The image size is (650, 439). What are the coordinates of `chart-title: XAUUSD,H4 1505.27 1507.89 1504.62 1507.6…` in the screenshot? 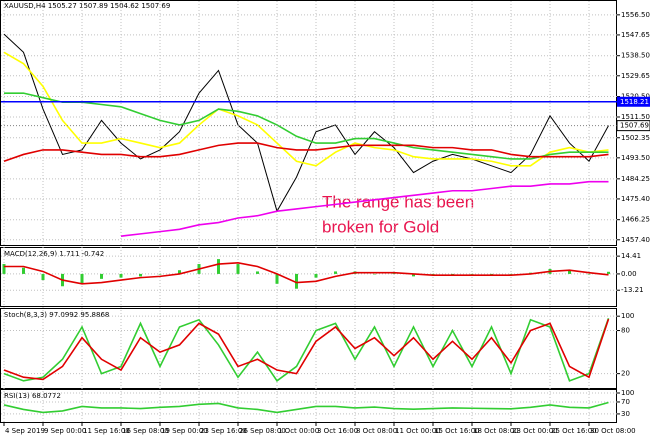 It's located at (87, 6).